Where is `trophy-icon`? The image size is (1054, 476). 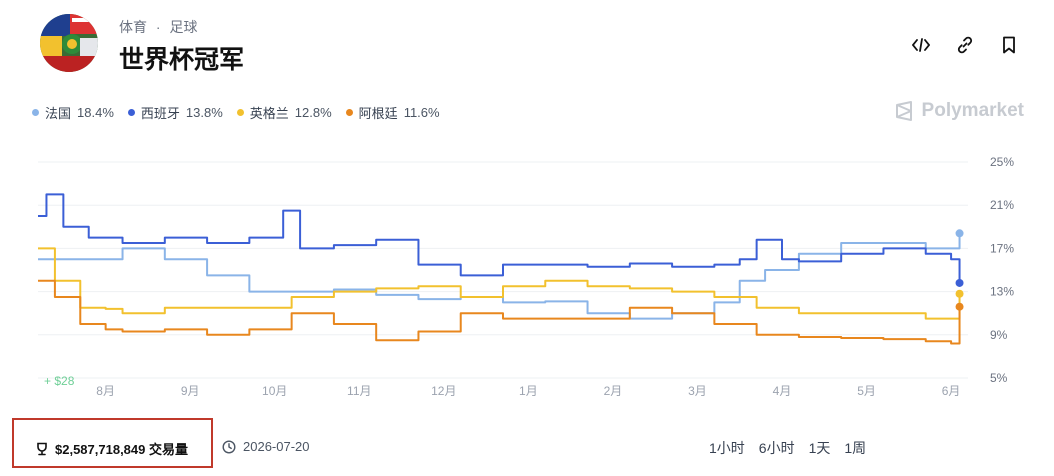
trophy-icon is located at coordinates (42, 448).